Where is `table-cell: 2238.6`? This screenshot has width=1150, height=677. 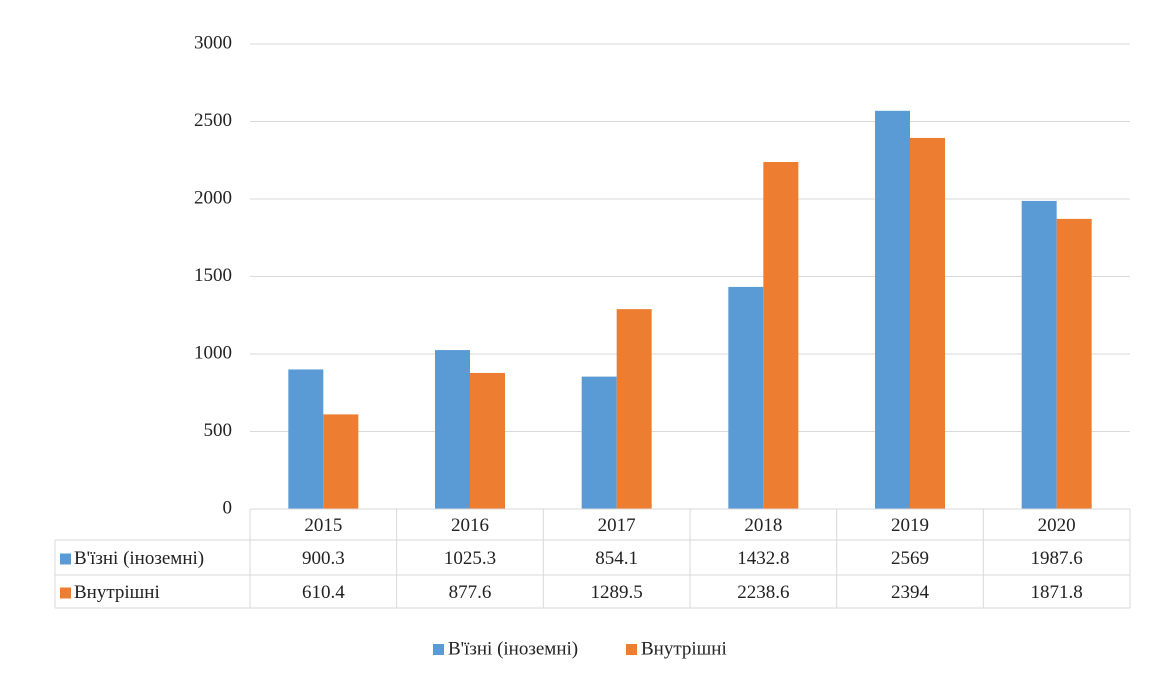
table-cell: 2238.6 is located at coordinates (763, 592).